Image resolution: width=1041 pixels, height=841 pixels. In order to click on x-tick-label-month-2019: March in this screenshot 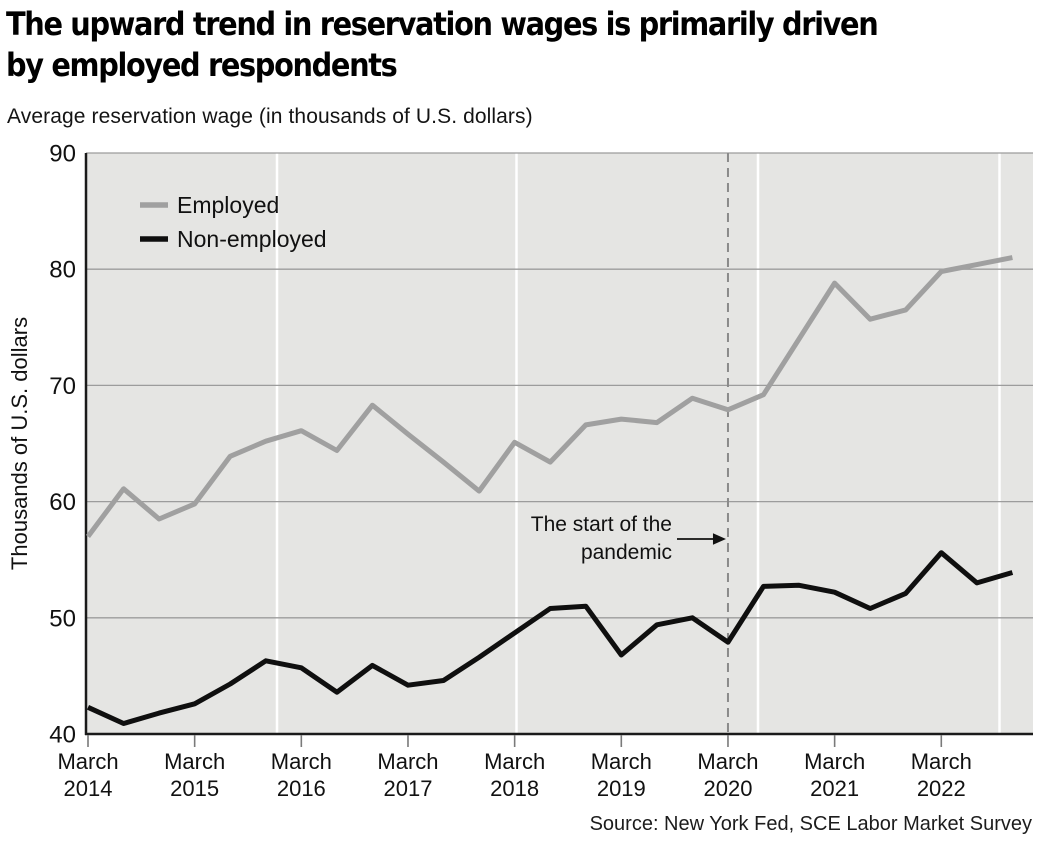, I will do `click(621, 761)`.